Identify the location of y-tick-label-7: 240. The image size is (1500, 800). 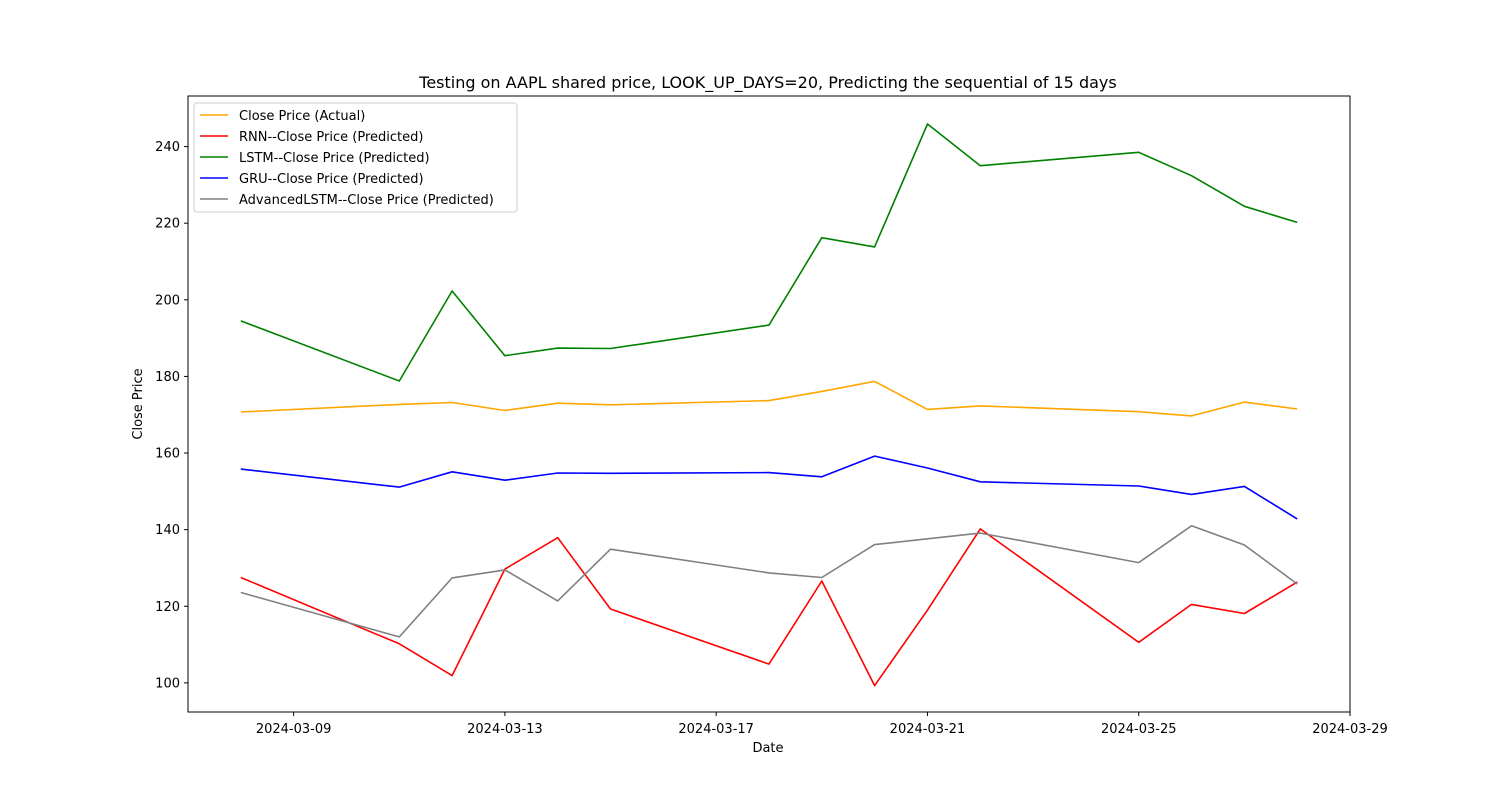
(167, 147).